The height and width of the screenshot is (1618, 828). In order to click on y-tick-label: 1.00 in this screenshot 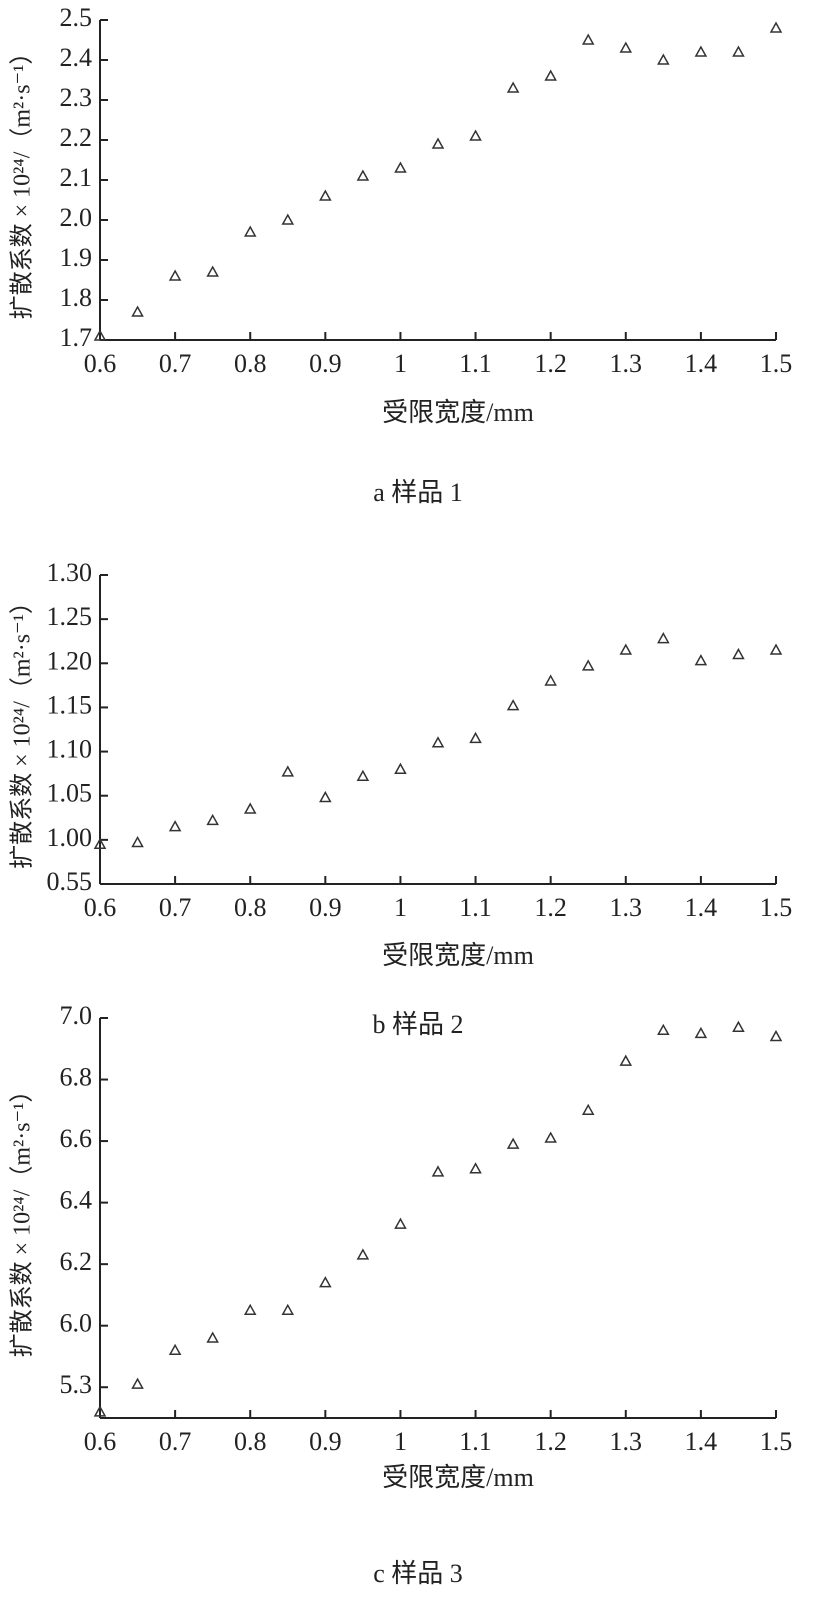, I will do `click(70, 837)`.